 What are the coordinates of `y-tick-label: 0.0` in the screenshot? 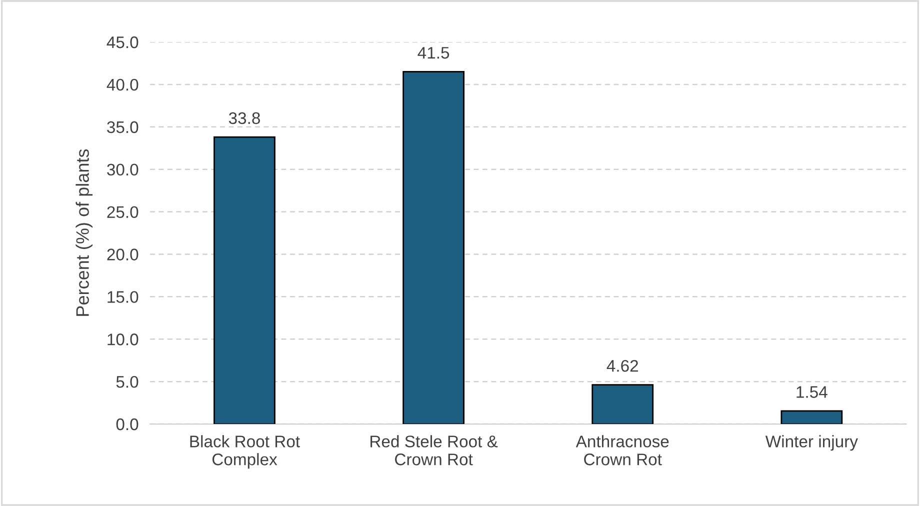 It's located at (127, 424).